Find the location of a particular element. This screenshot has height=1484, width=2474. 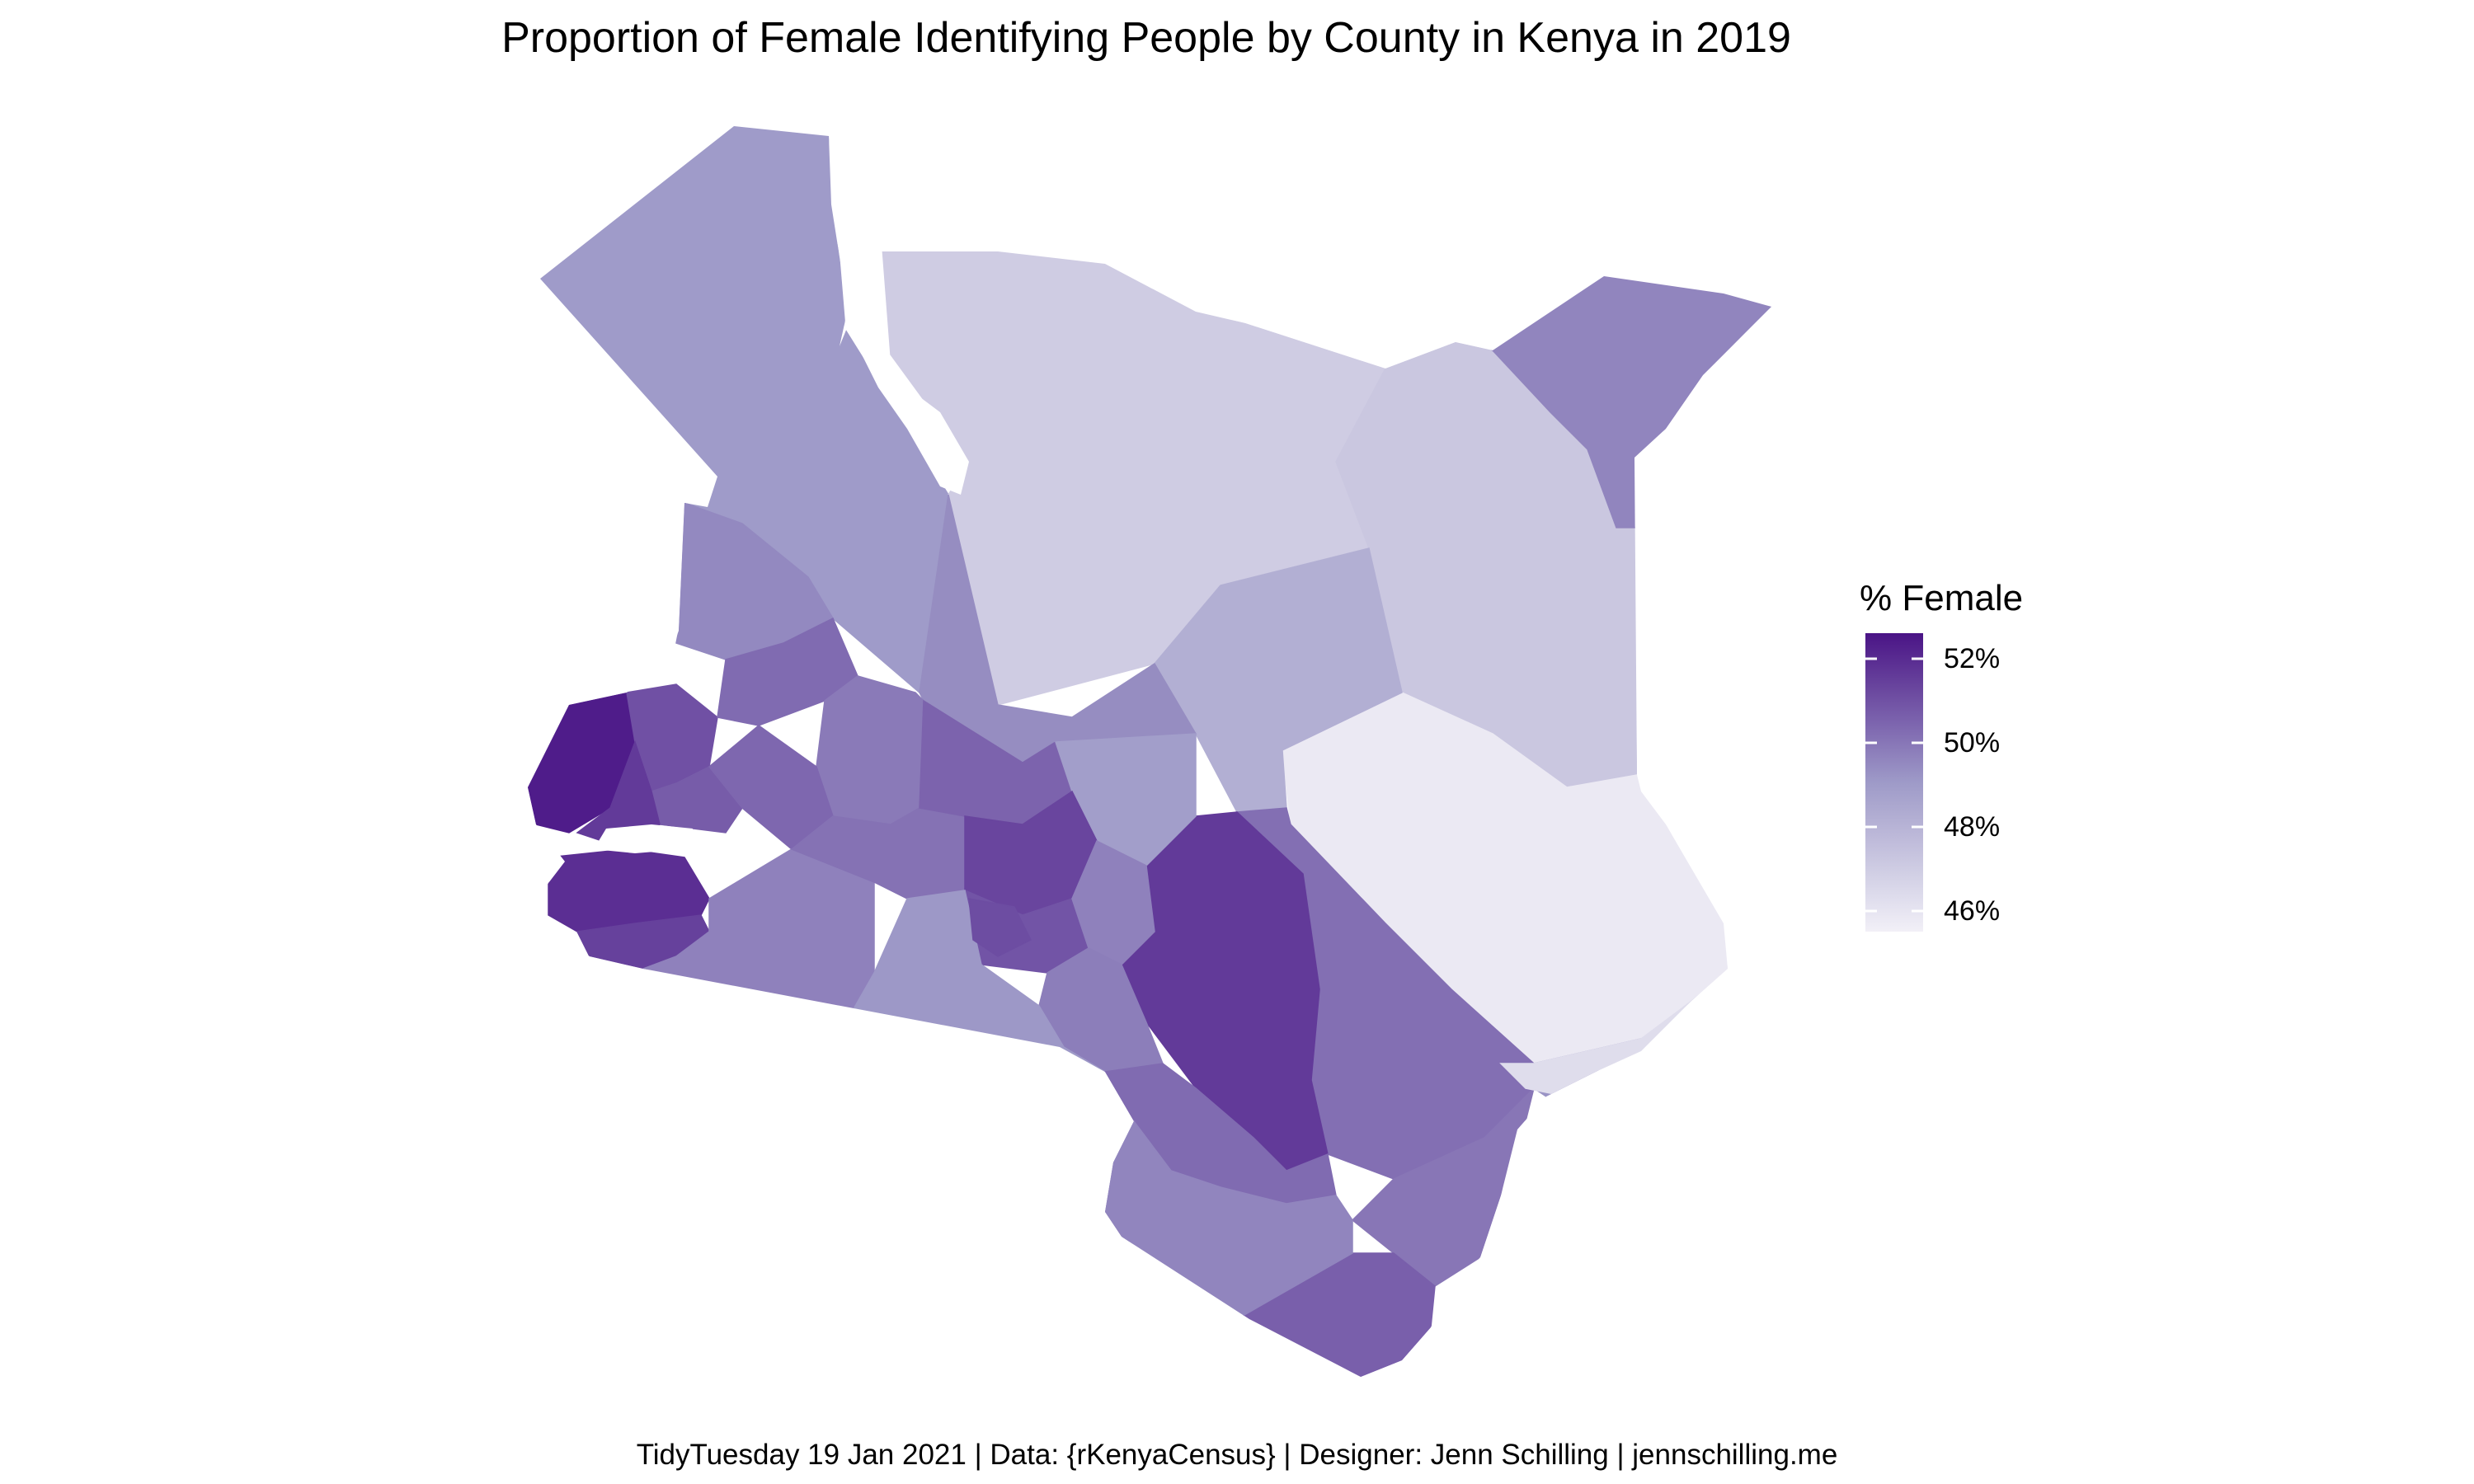

legend-tick-label: 50% is located at coordinates (1972, 742).